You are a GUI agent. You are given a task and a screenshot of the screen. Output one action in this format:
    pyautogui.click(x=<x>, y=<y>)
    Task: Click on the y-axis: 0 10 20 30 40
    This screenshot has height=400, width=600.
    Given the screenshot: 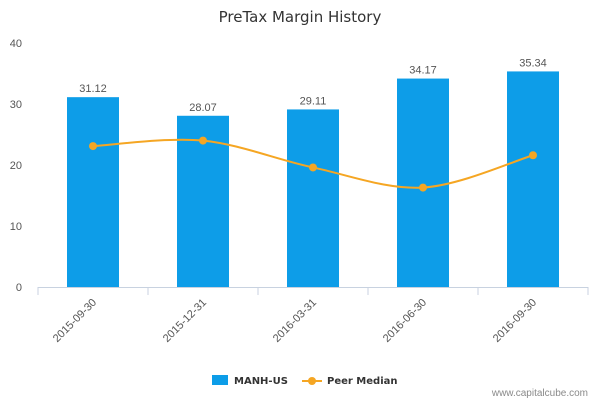 What is the action you would take?
    pyautogui.click(x=16, y=166)
    